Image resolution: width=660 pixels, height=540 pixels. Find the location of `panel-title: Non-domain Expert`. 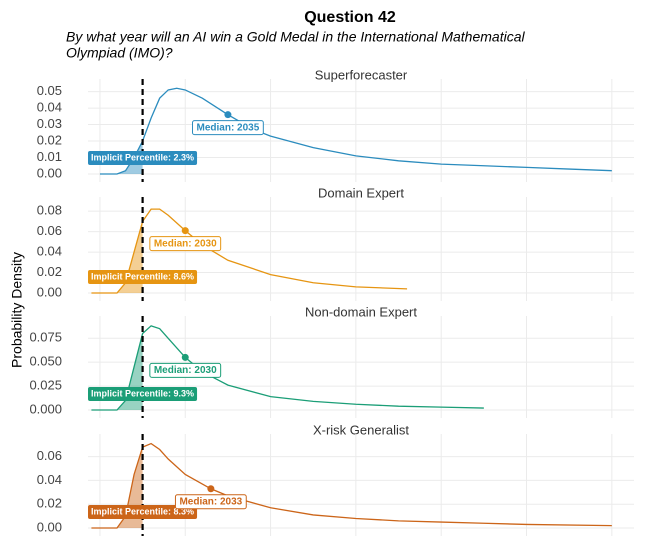

panel-title: Non-domain Expert is located at coordinates (361, 311).